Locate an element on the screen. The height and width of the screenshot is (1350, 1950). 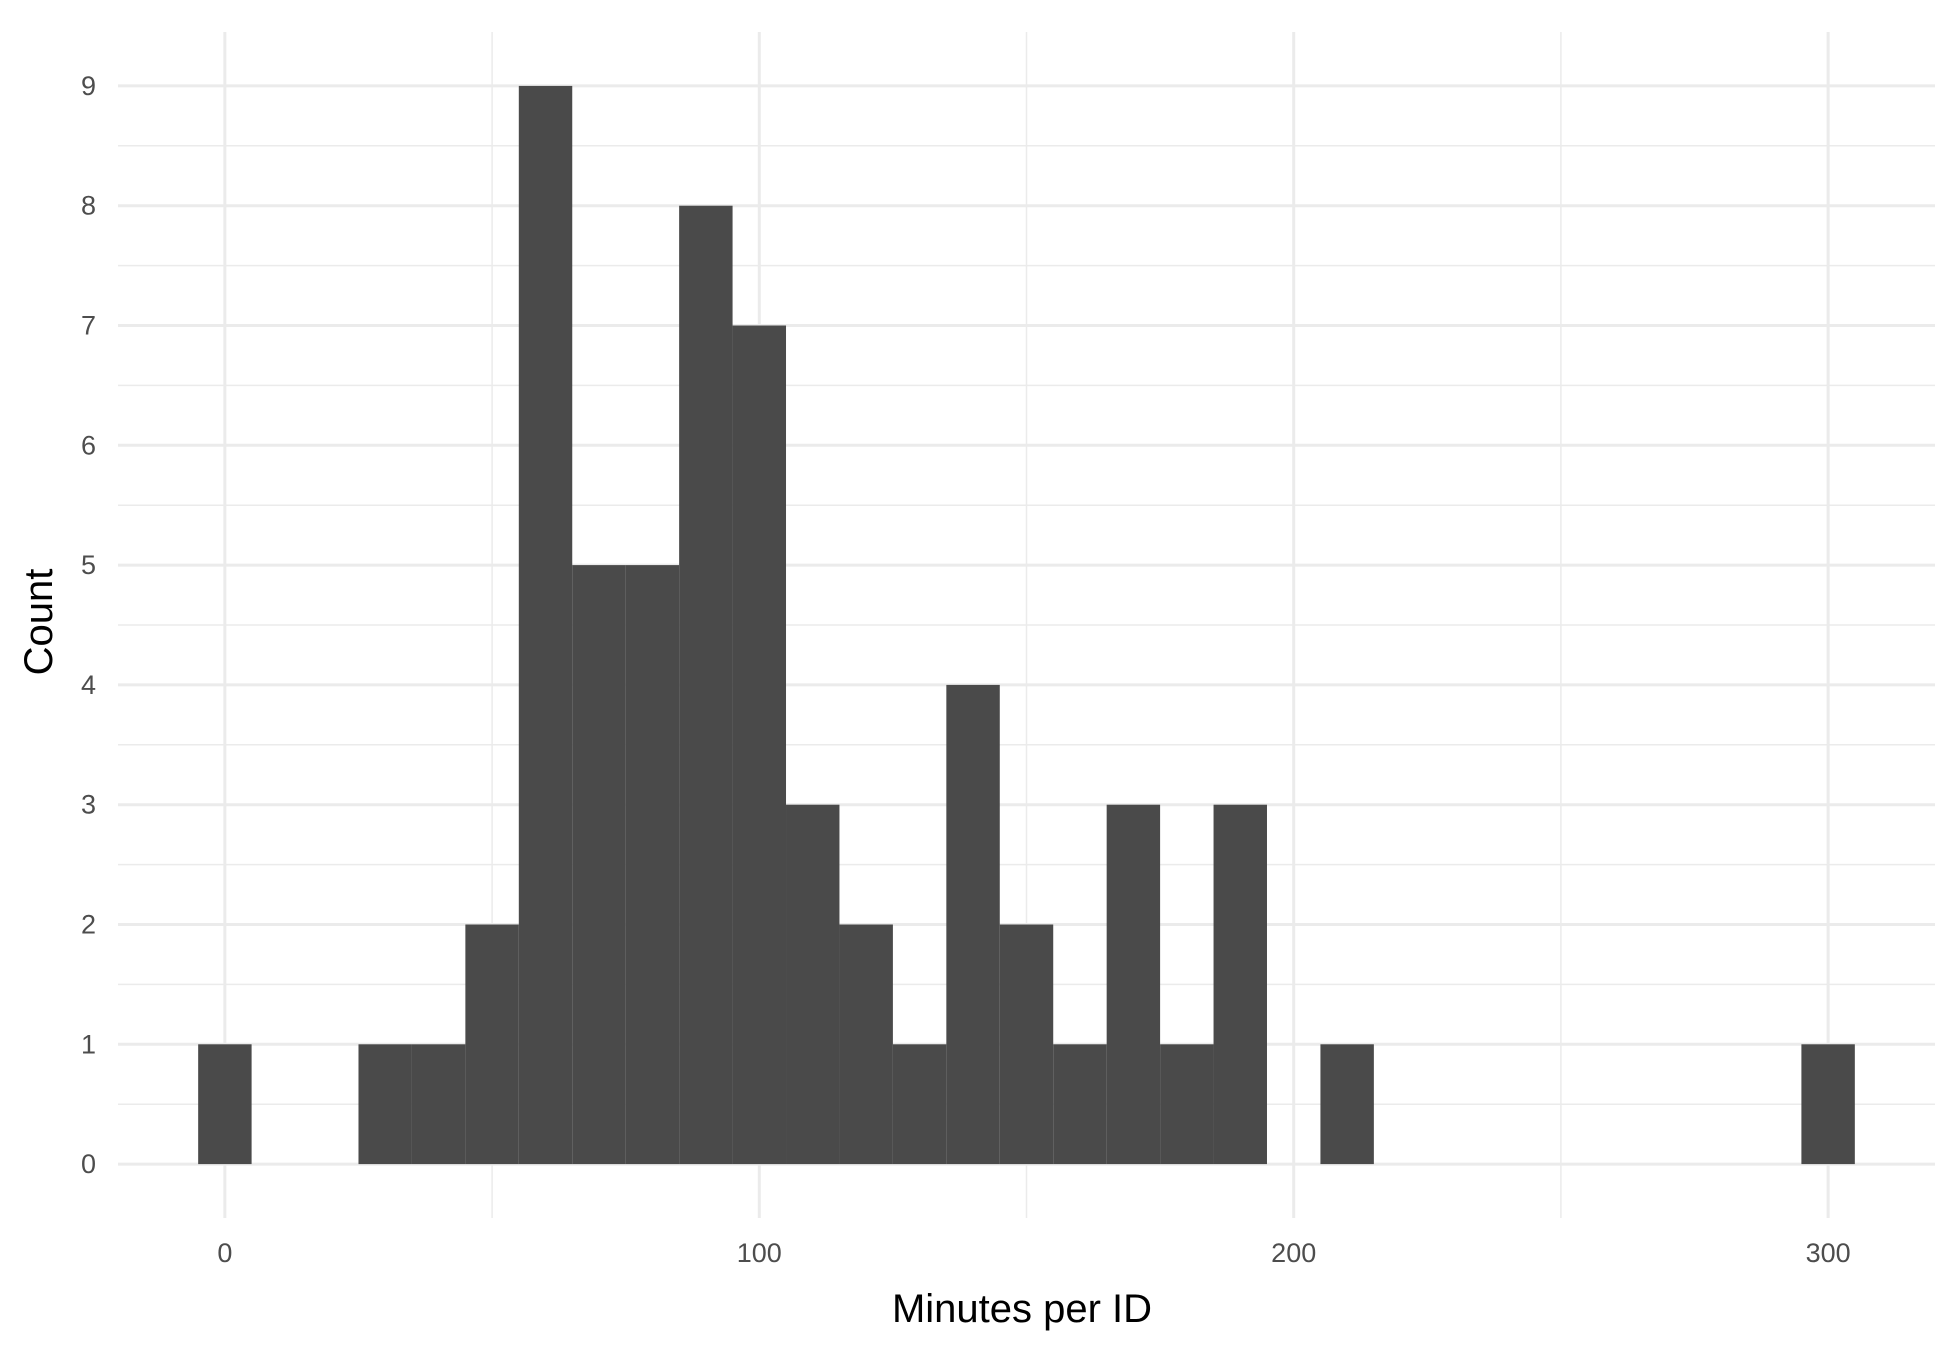
y-axis-title: Count is located at coordinates (39, 622).